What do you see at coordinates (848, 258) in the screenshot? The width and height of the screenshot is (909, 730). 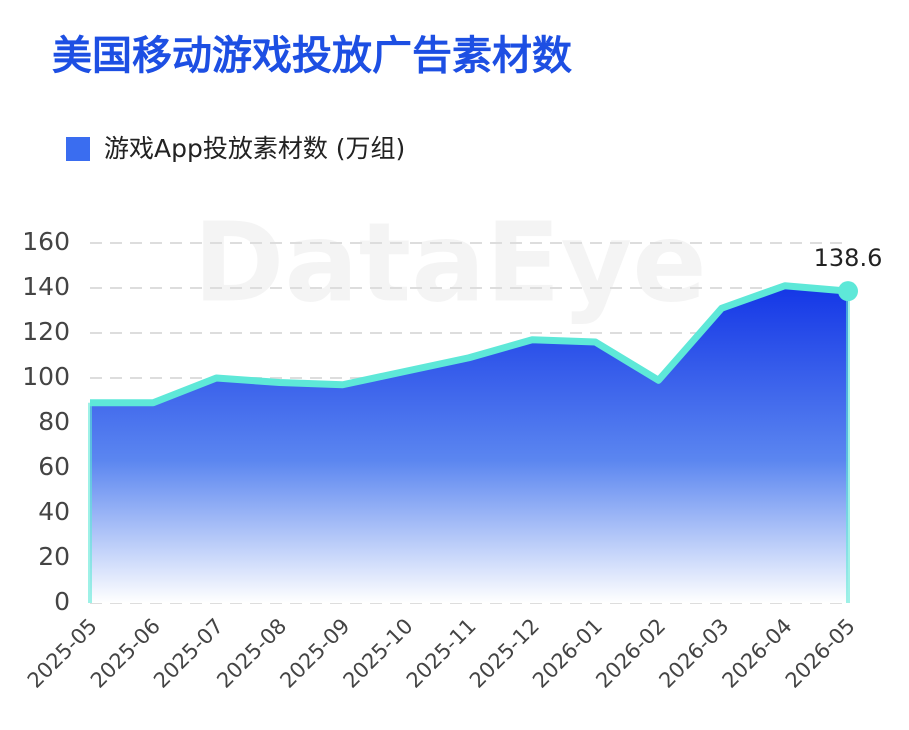 I see `data-label: 138.6` at bounding box center [848, 258].